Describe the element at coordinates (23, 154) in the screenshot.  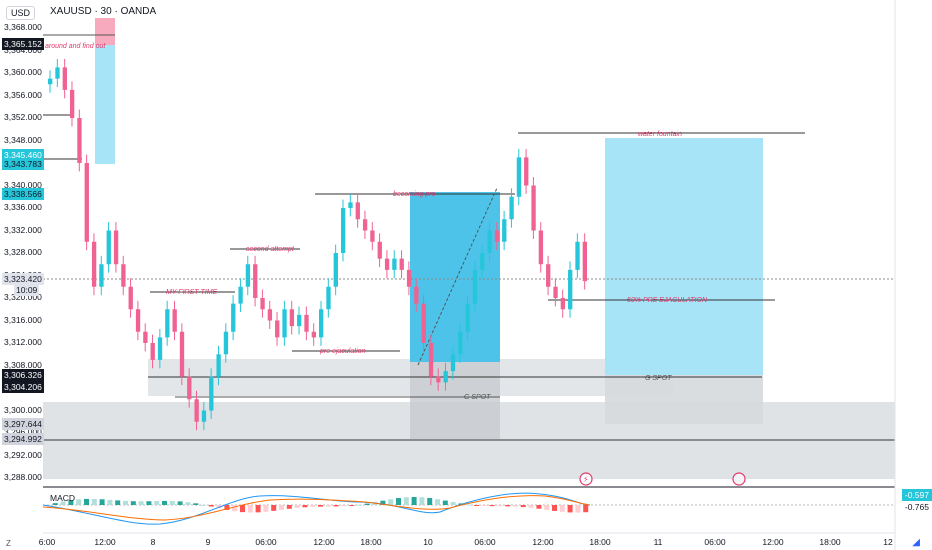
I see `price-tag: 3,345.460` at that location.